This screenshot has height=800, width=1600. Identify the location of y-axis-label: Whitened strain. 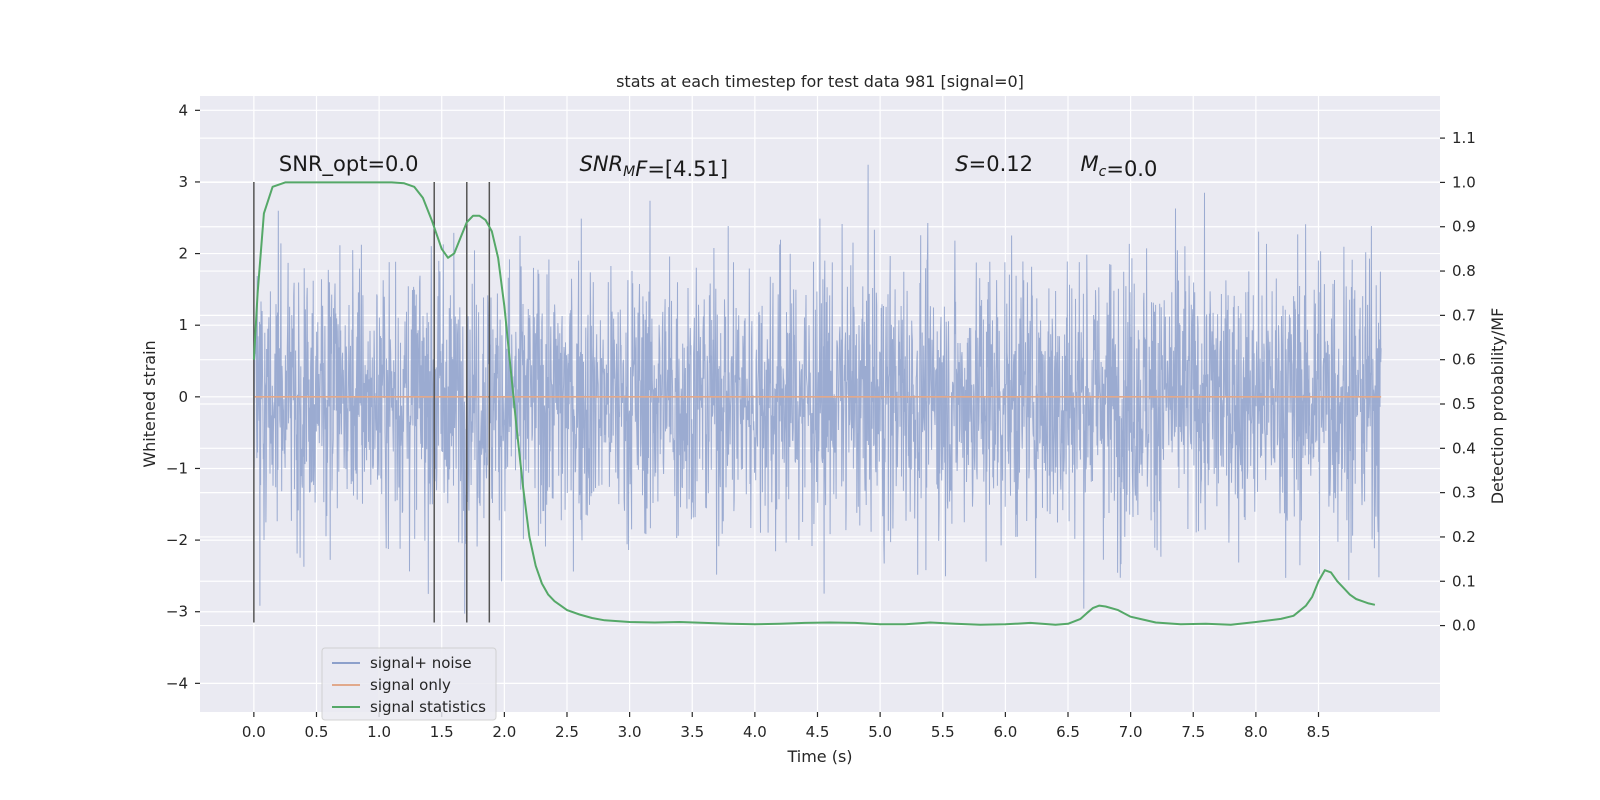
(149, 403).